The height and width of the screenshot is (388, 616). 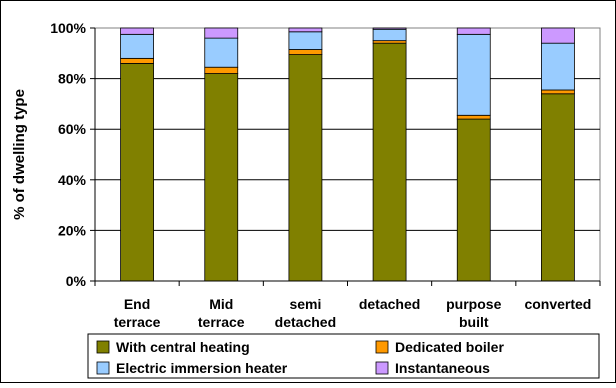 What do you see at coordinates (305, 304) in the screenshot?
I see `x-tick-label-line: semi` at bounding box center [305, 304].